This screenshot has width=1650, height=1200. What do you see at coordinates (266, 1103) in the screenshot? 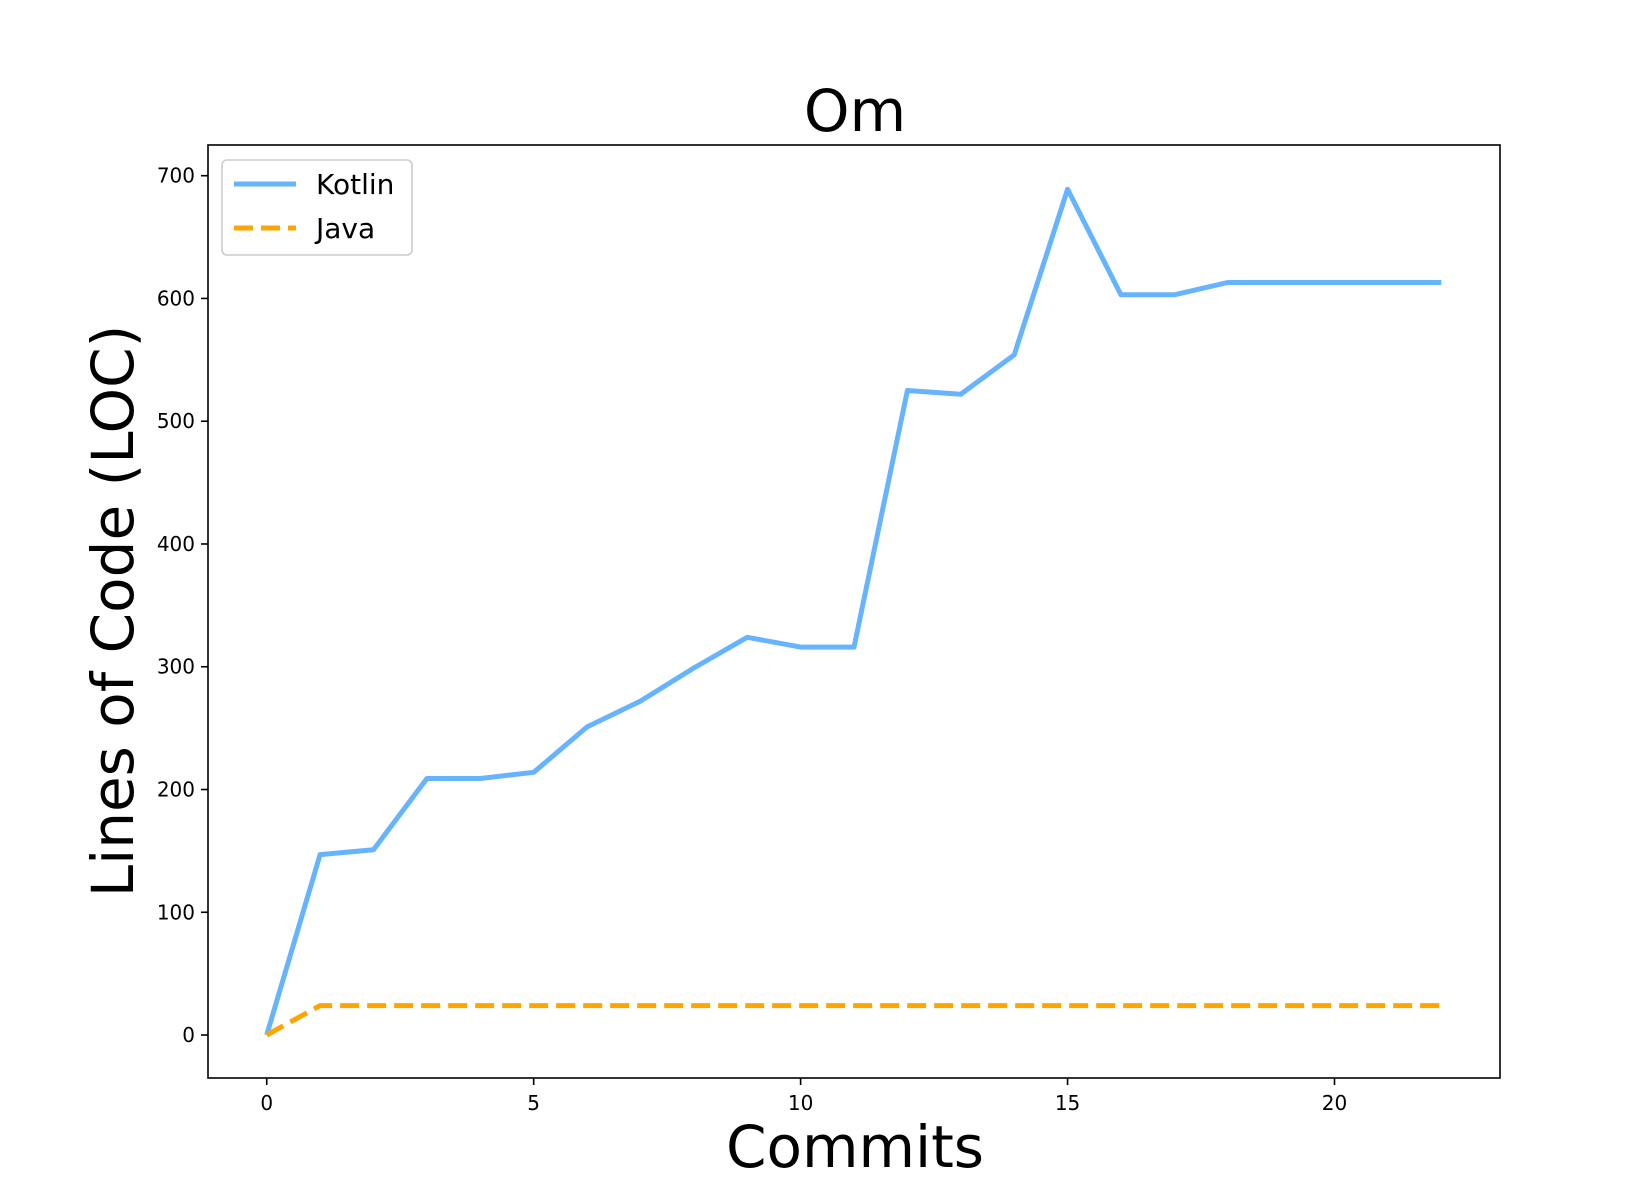
I see `x-tick-label: 0` at bounding box center [266, 1103].